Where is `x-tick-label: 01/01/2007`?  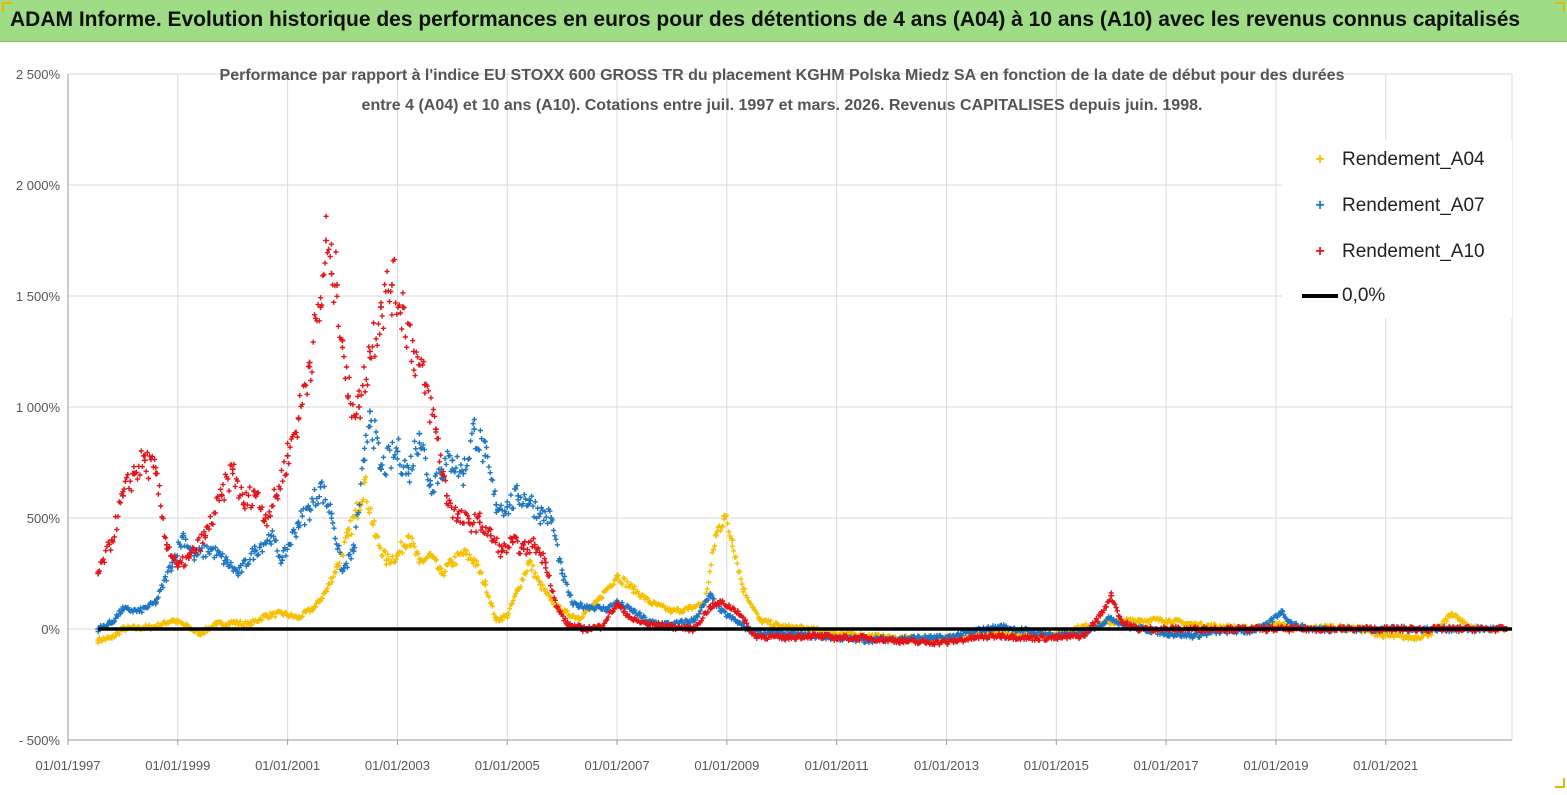 x-tick-label: 01/01/2007 is located at coordinates (617, 765).